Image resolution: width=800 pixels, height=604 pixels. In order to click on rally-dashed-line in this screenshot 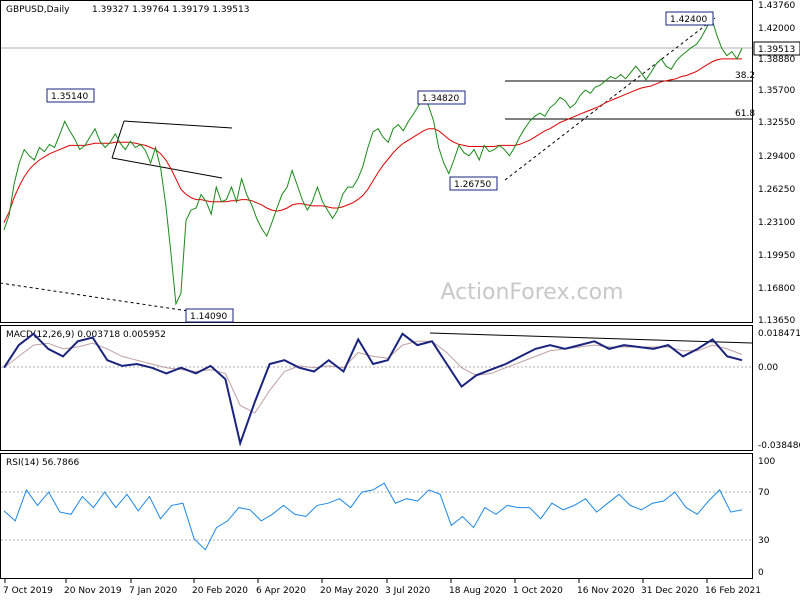, I will do `click(610, 99)`.